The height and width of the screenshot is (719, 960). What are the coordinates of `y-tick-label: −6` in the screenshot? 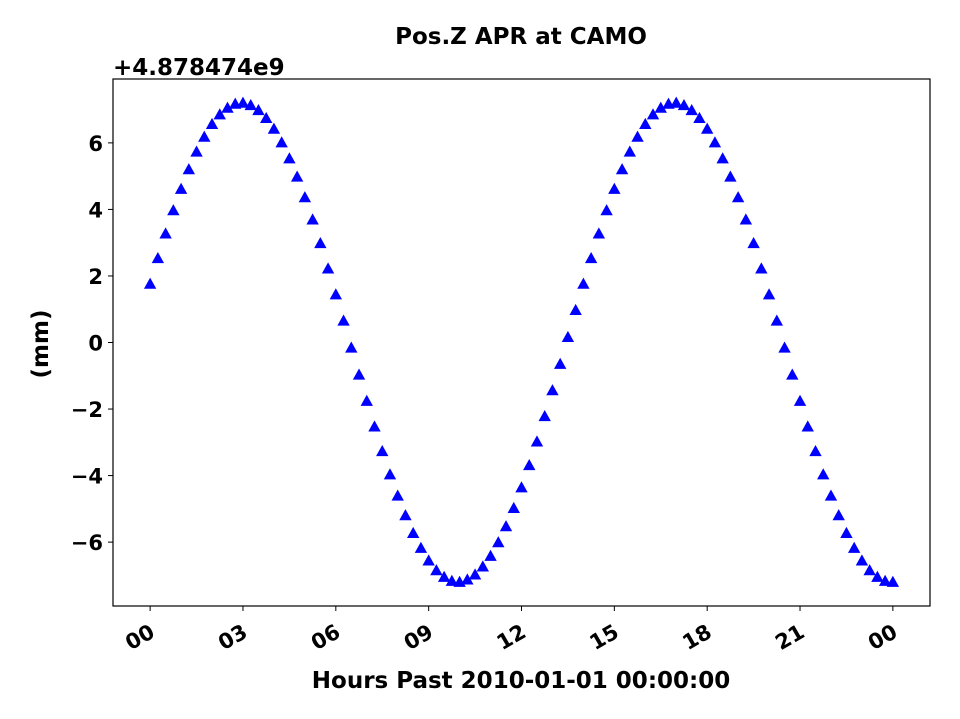 It's located at (87, 543).